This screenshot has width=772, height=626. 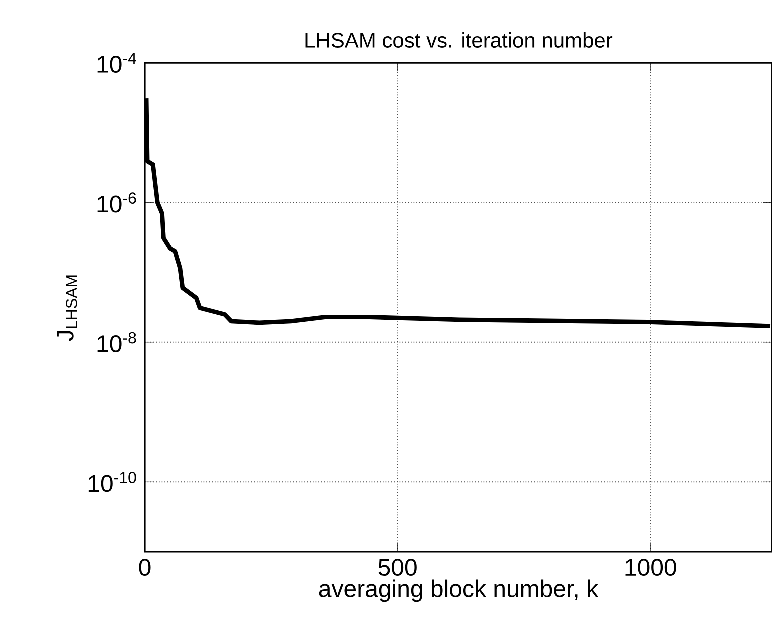 I want to click on y-tick-label: 10$^{-6}$, so click(x=117, y=202).